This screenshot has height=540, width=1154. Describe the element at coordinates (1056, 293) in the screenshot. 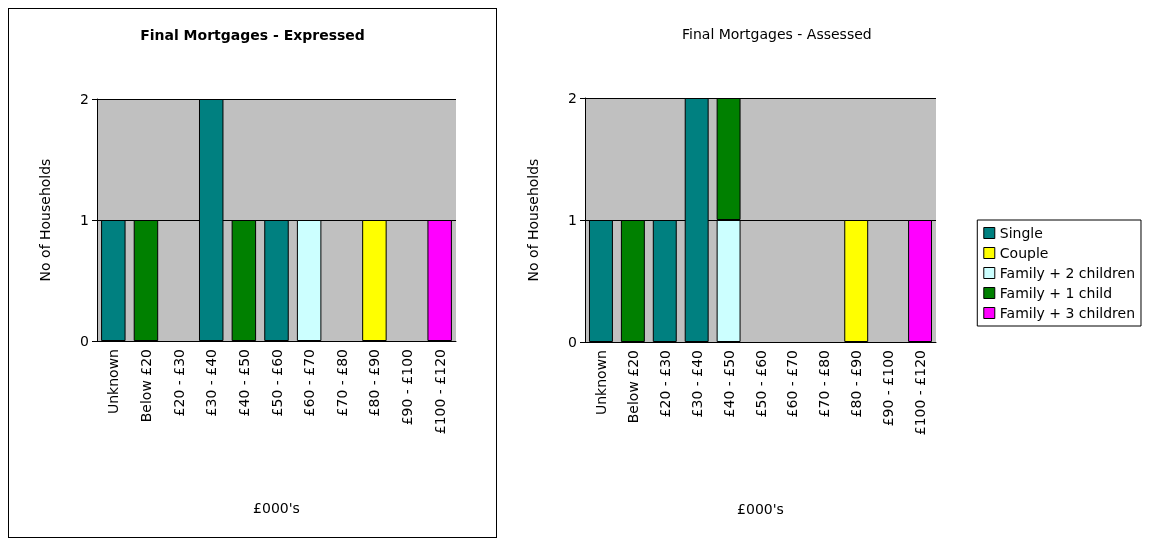

I see `legend-label: Family + 1 child` at that location.